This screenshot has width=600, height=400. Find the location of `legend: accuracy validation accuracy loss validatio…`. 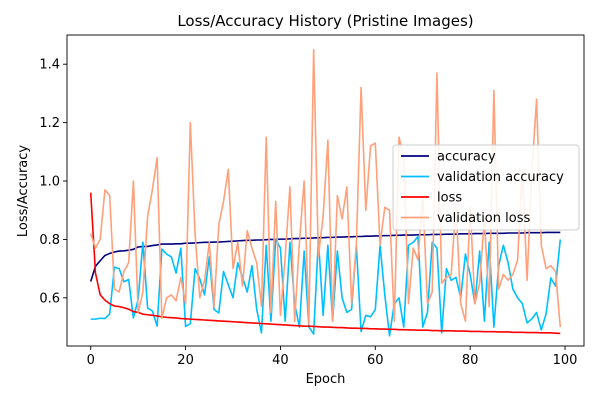

legend: accuracy validation accuracy loss validatio… is located at coordinates (486, 187).